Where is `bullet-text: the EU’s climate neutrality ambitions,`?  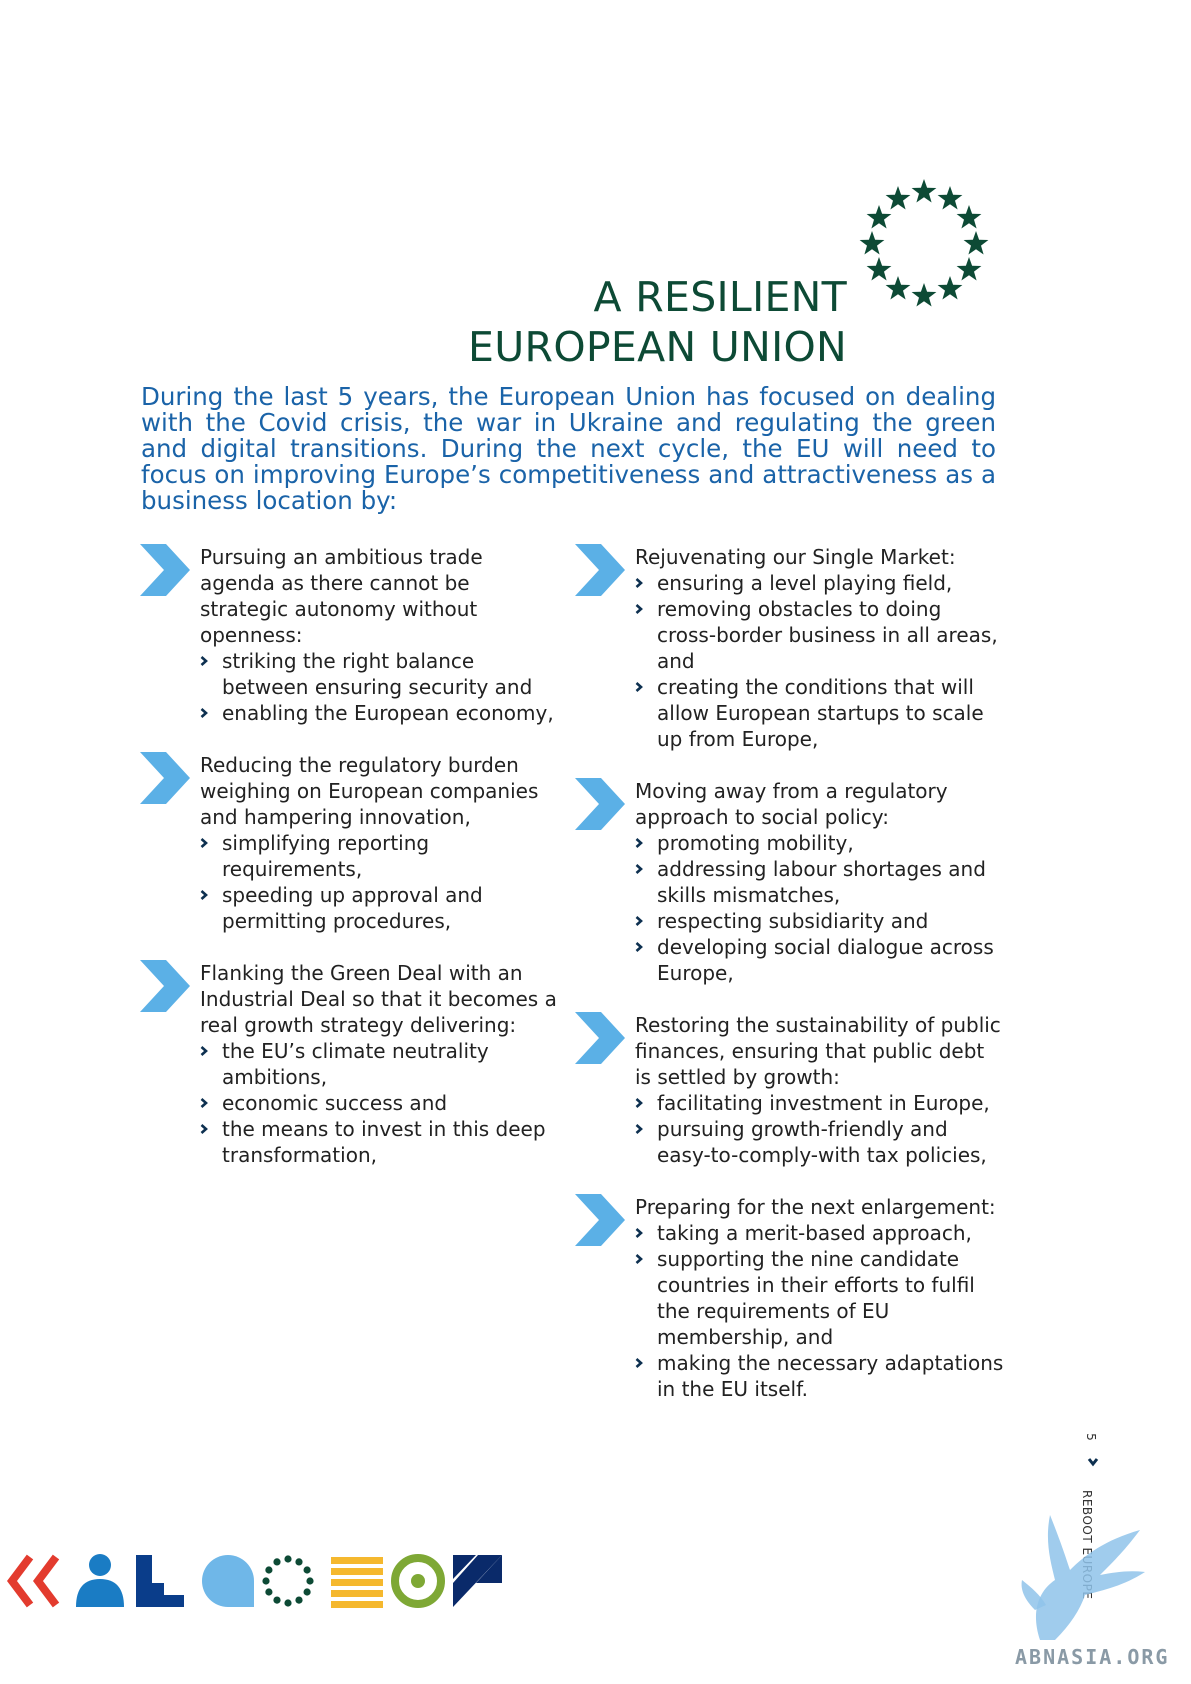
bullet-text: the EU’s climate neutrality ambitions, is located at coordinates (355, 1064).